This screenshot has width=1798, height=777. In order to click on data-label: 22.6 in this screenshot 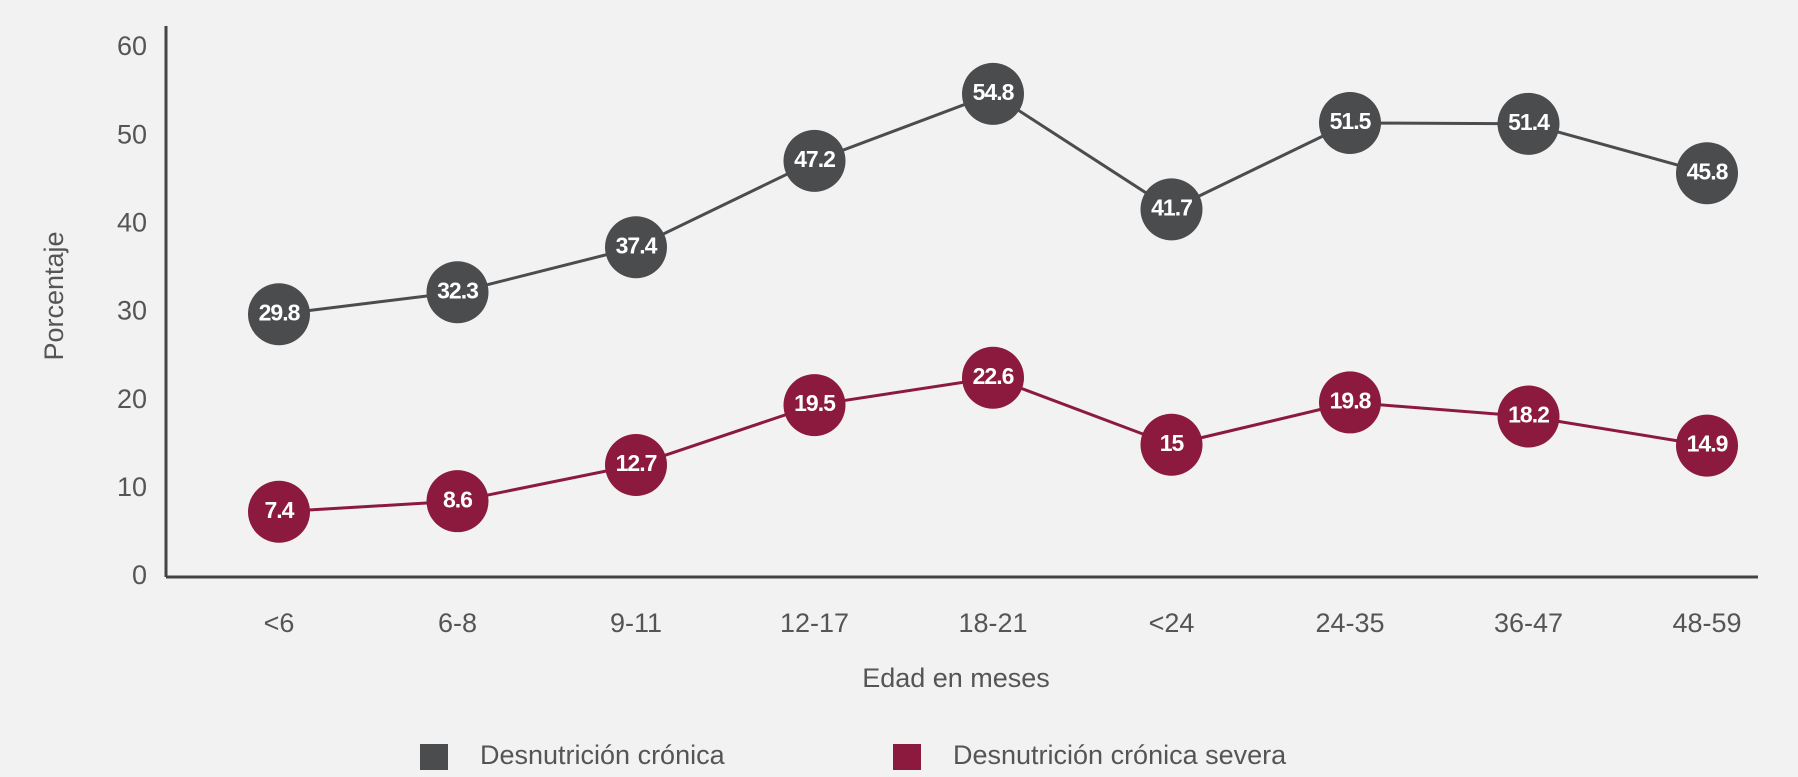, I will do `click(993, 376)`.